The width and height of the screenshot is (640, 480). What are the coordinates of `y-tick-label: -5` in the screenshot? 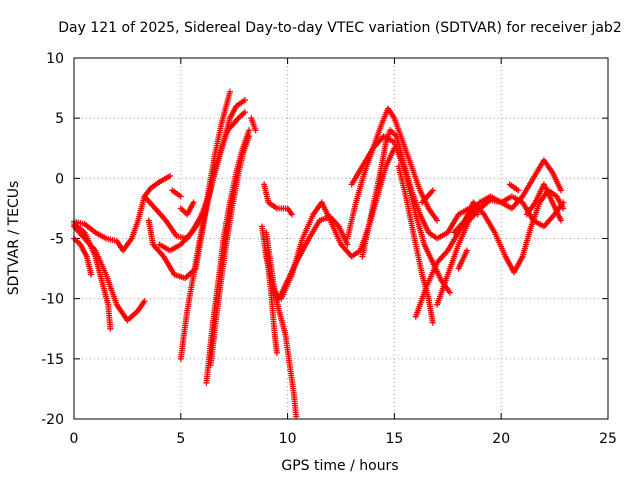 It's located at (57, 240).